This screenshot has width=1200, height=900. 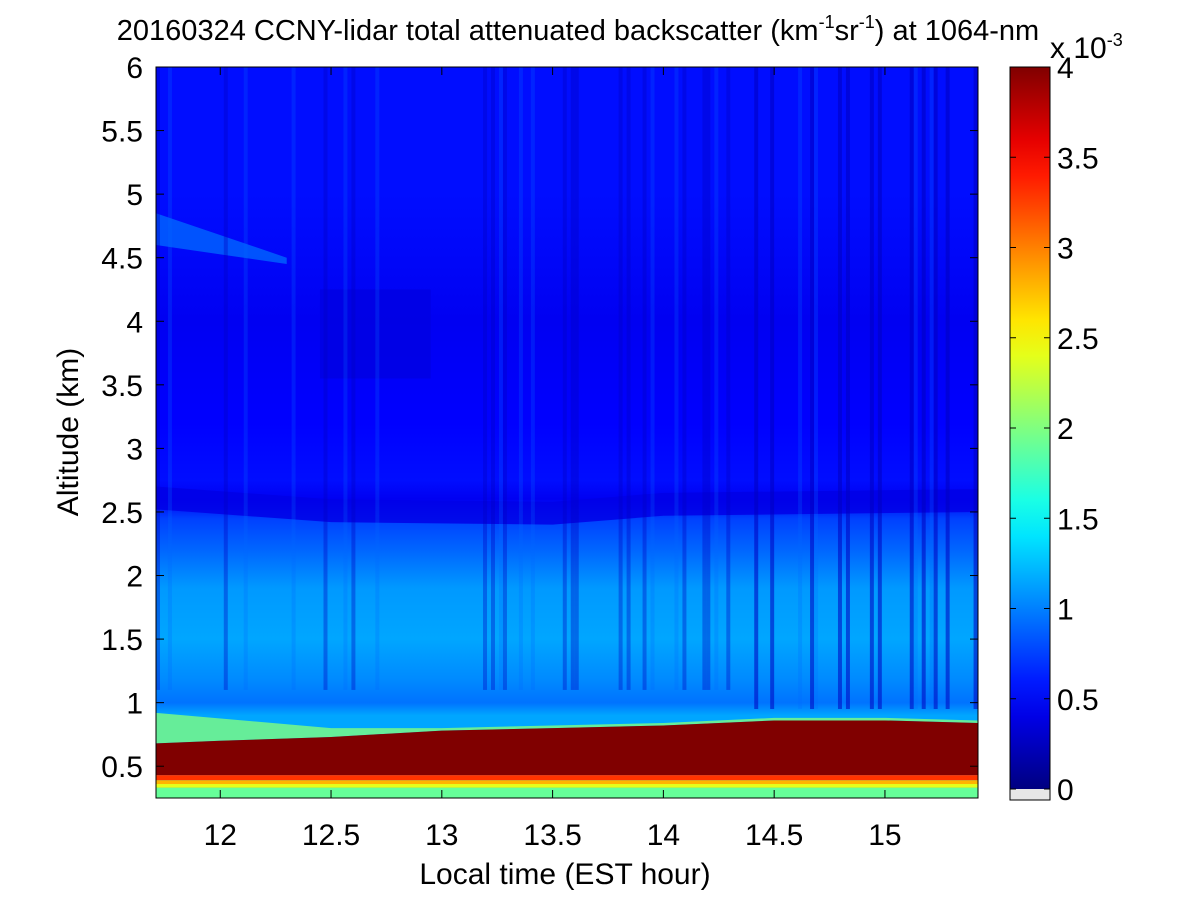 I want to click on y-tick-label: 4, so click(x=134, y=322).